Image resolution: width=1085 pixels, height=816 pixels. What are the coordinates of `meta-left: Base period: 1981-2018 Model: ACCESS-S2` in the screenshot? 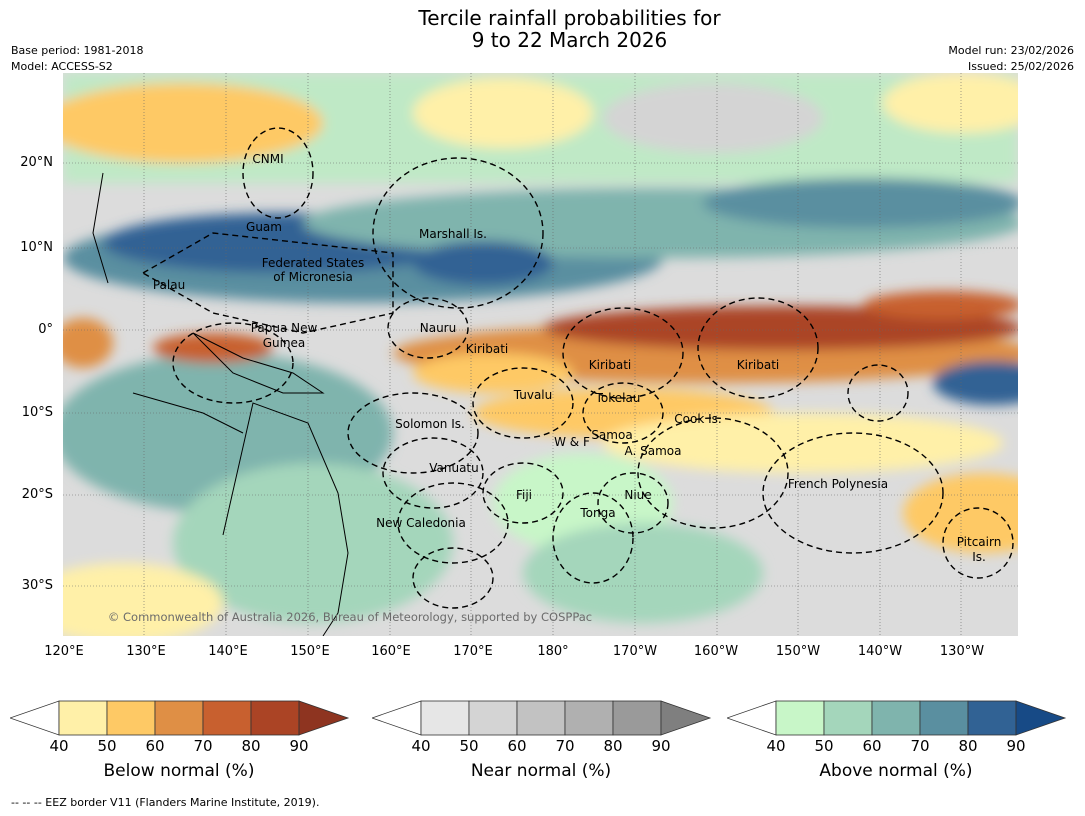 It's located at (77, 59).